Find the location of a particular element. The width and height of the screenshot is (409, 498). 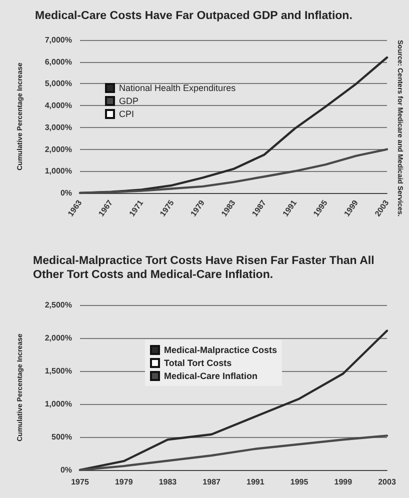

legend-label: Medical-Care Inflation is located at coordinates (211, 376).